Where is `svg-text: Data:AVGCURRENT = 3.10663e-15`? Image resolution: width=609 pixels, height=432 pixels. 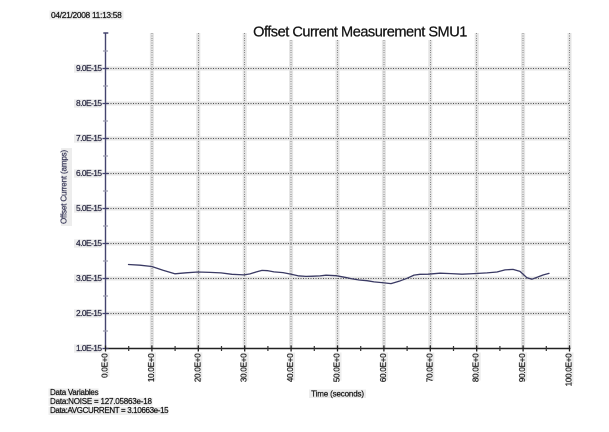 svg-text: Data:AVGCURRENT = 3.10663e-15 is located at coordinates (109, 410).